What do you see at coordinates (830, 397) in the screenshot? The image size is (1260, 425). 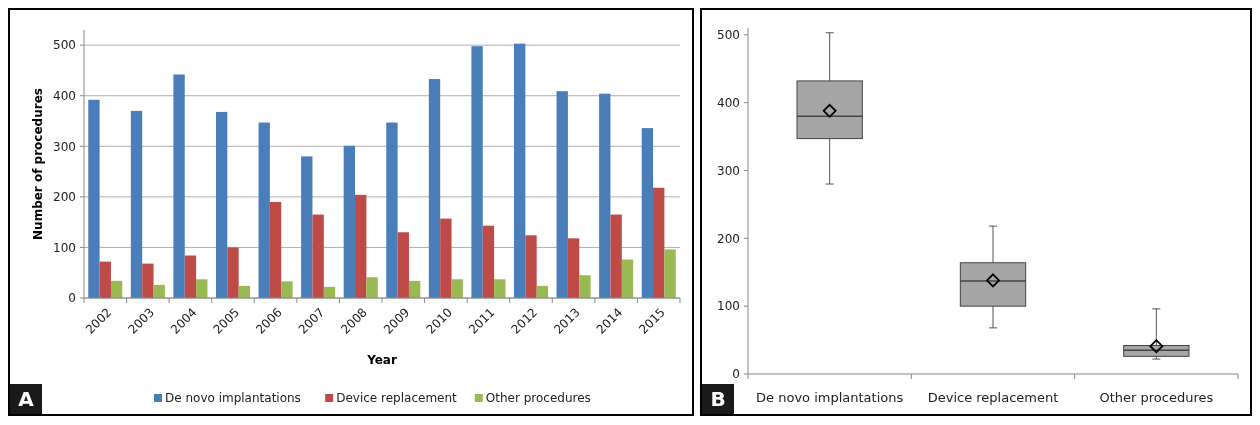 I see `x-tick-label: De novo implantations` at bounding box center [830, 397].